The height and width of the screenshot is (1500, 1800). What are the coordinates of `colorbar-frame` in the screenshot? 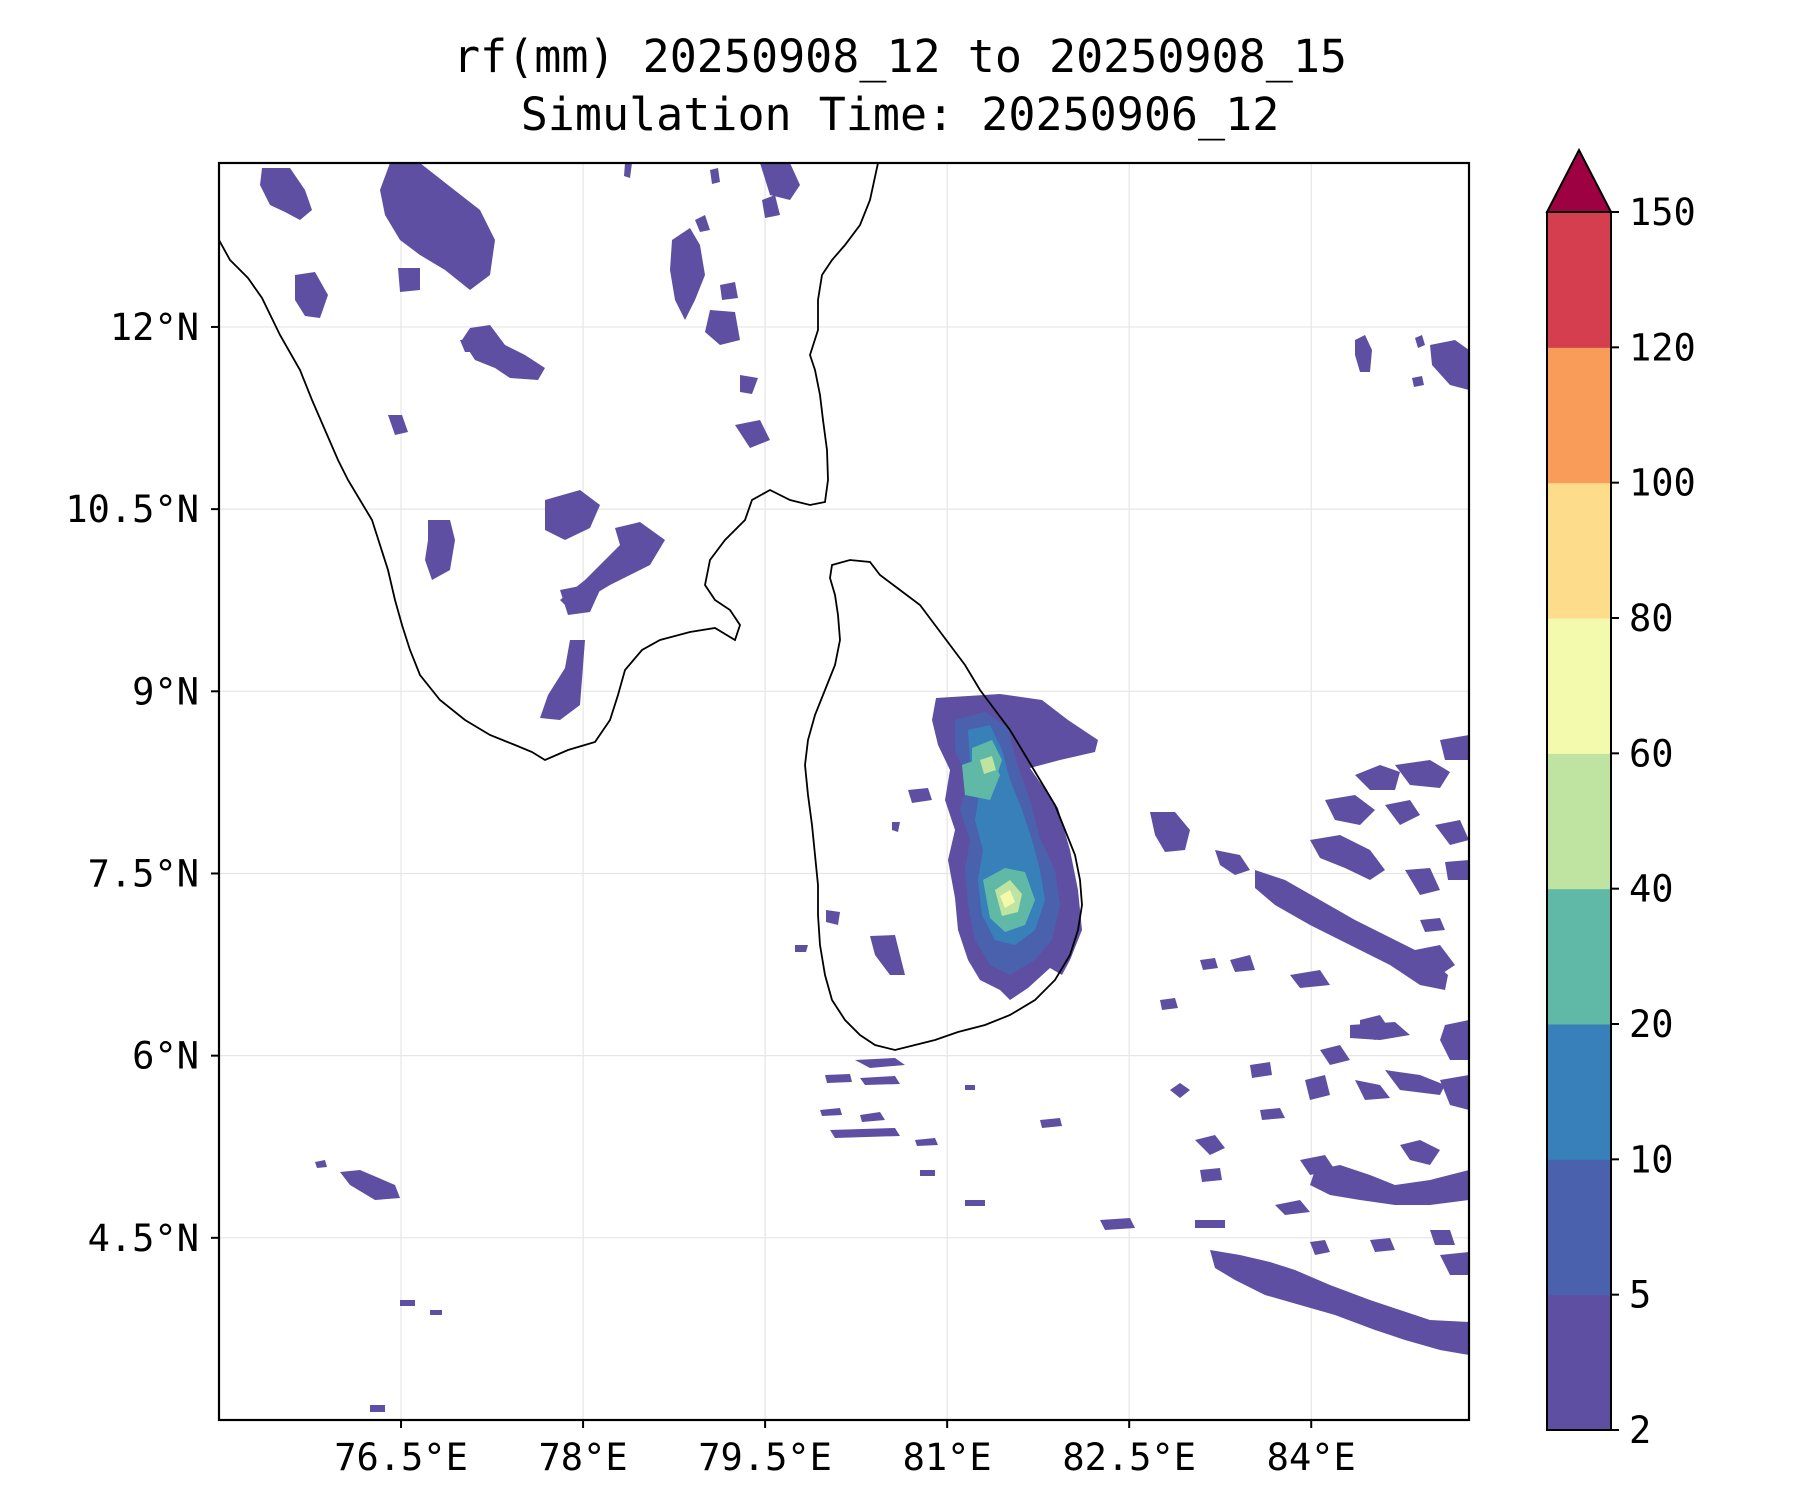 It's located at (1579, 821).